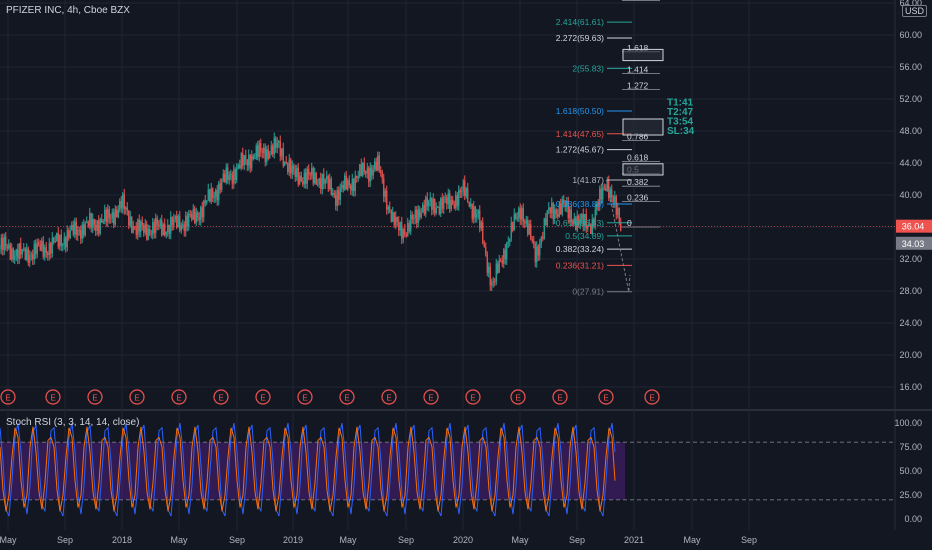 This screenshot has height=550, width=932. What do you see at coordinates (618, 235) in the screenshot?
I see `fib-trend-line` at bounding box center [618, 235].